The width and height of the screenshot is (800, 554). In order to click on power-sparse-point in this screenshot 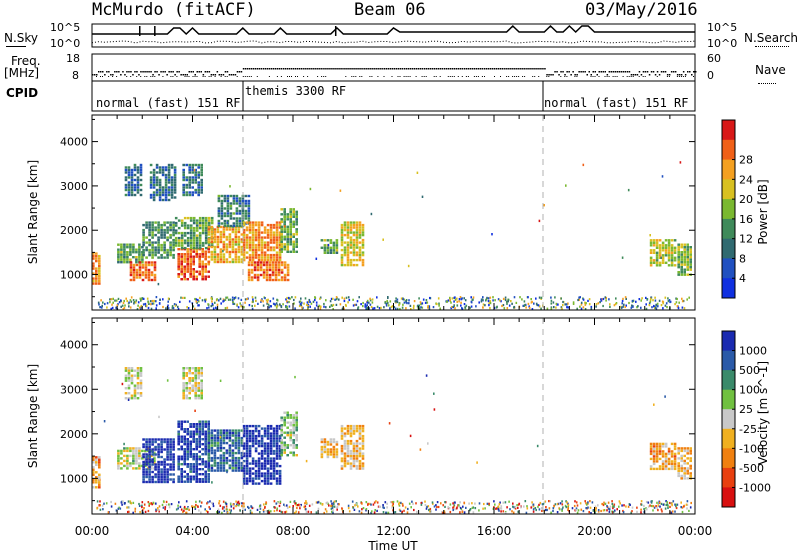, I will do `click(622, 257)`.